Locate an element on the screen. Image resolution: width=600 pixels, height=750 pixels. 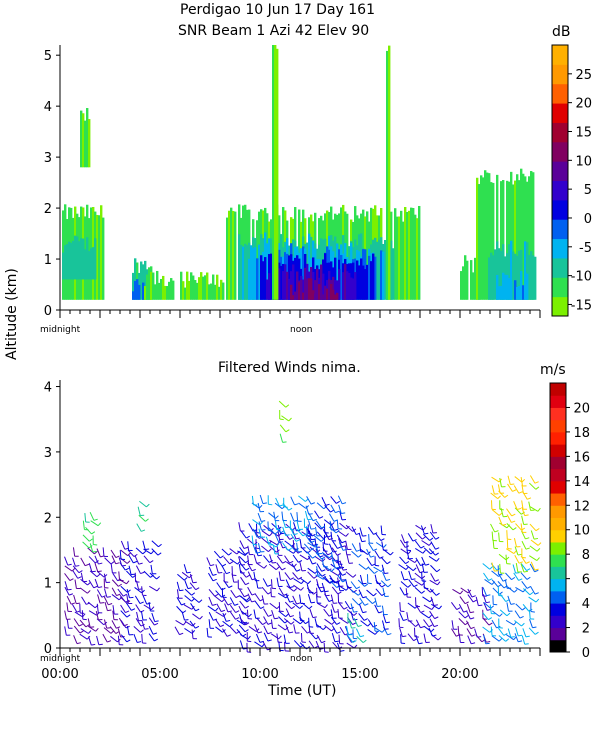
wind-barb-group is located at coordinates (420, 584).